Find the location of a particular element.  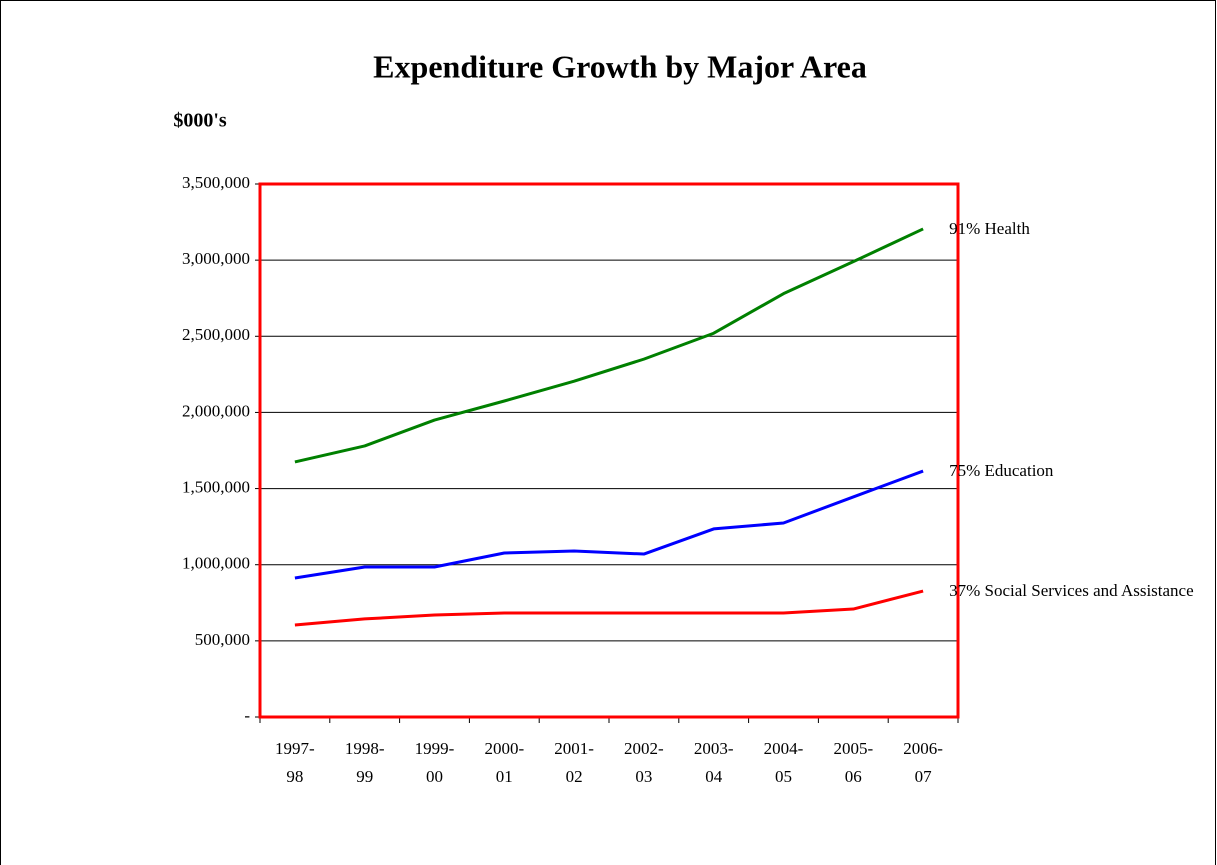

series-label: 37% Social Services and Assistance is located at coordinates (1071, 591).